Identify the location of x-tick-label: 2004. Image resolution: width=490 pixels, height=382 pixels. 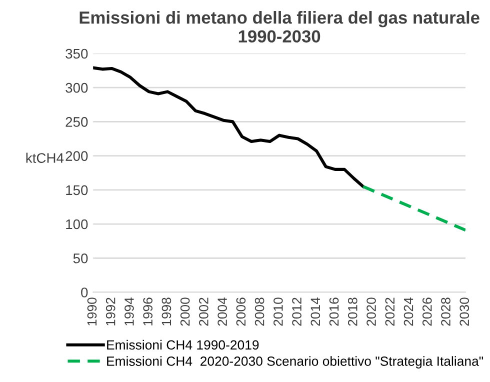
(222, 311).